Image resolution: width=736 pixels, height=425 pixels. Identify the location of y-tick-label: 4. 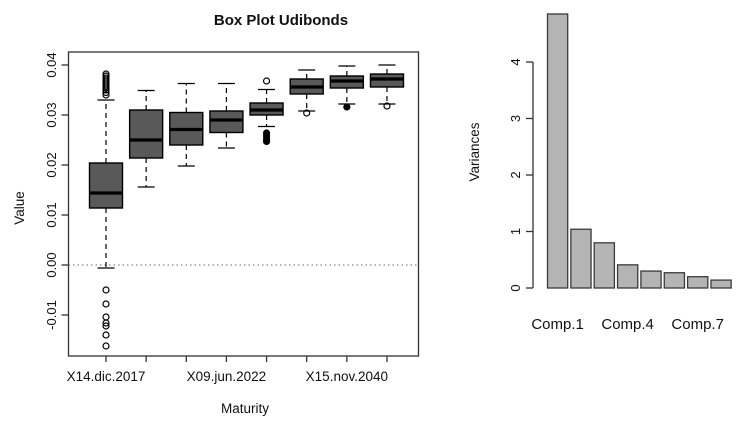
(515, 61).